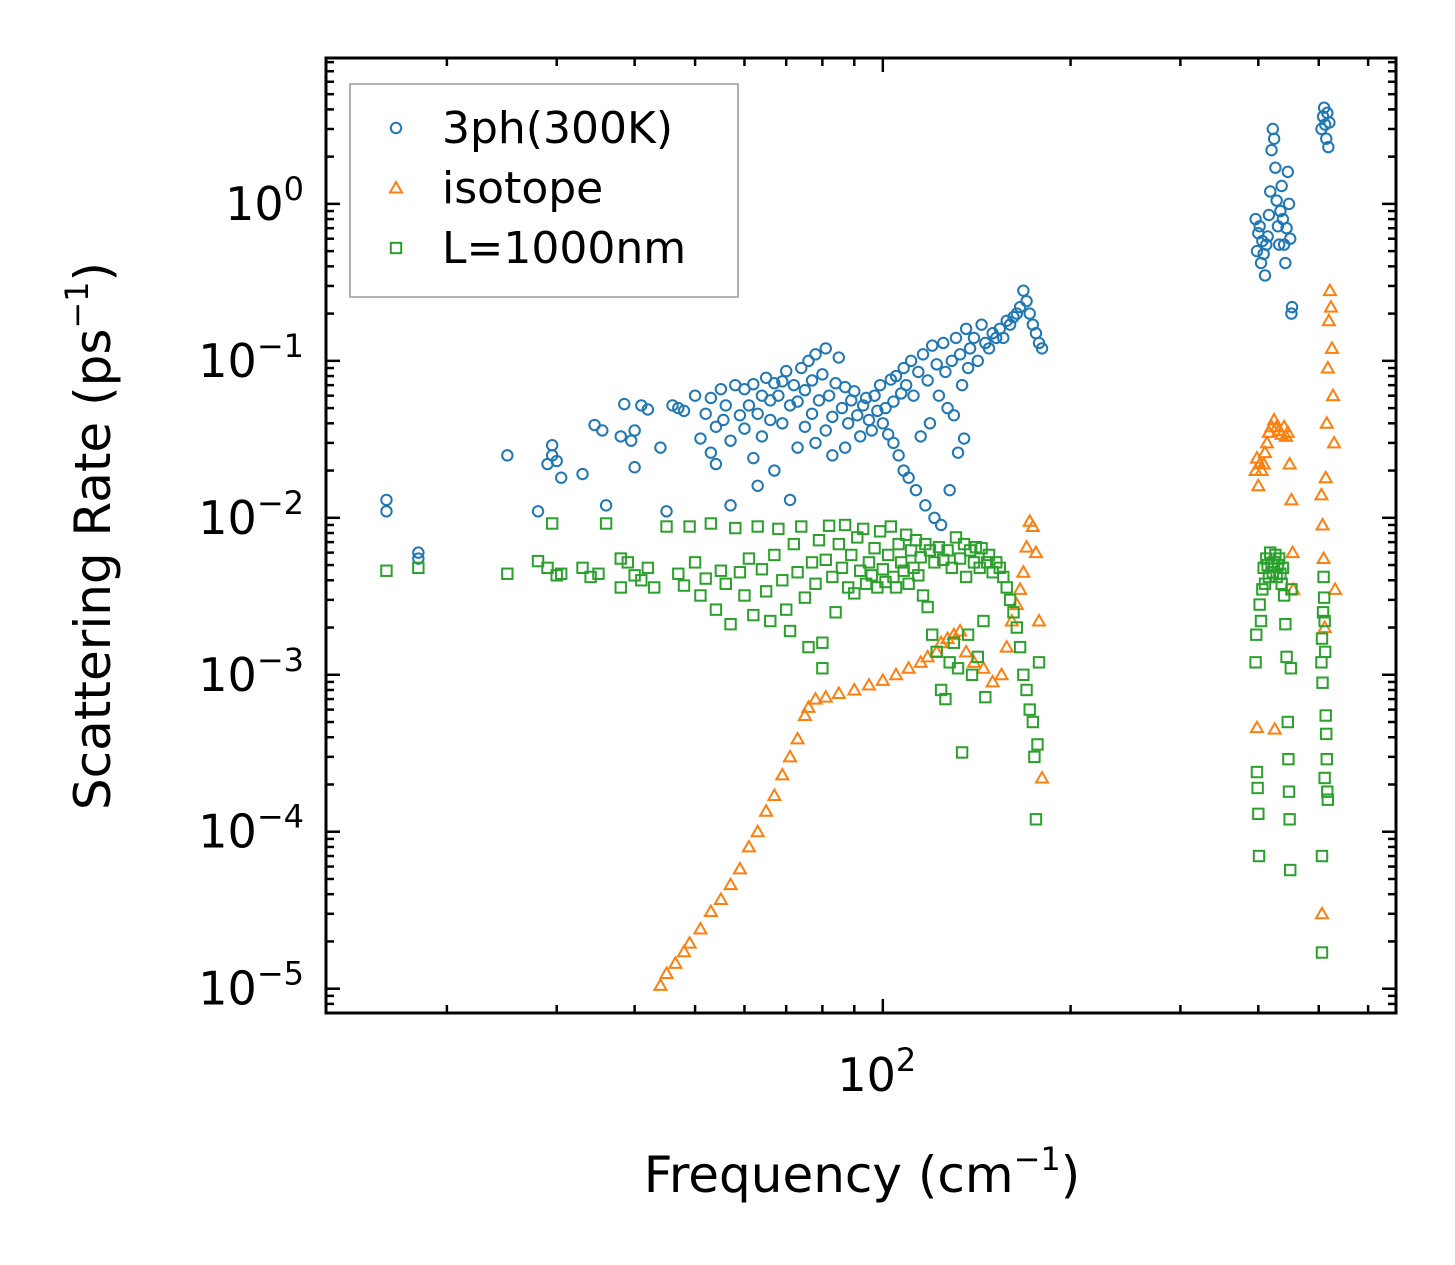 Image resolution: width=1455 pixels, height=1265 pixels. What do you see at coordinates (227, 361) in the screenshot?
I see `y-tick-label-base: 10` at bounding box center [227, 361].